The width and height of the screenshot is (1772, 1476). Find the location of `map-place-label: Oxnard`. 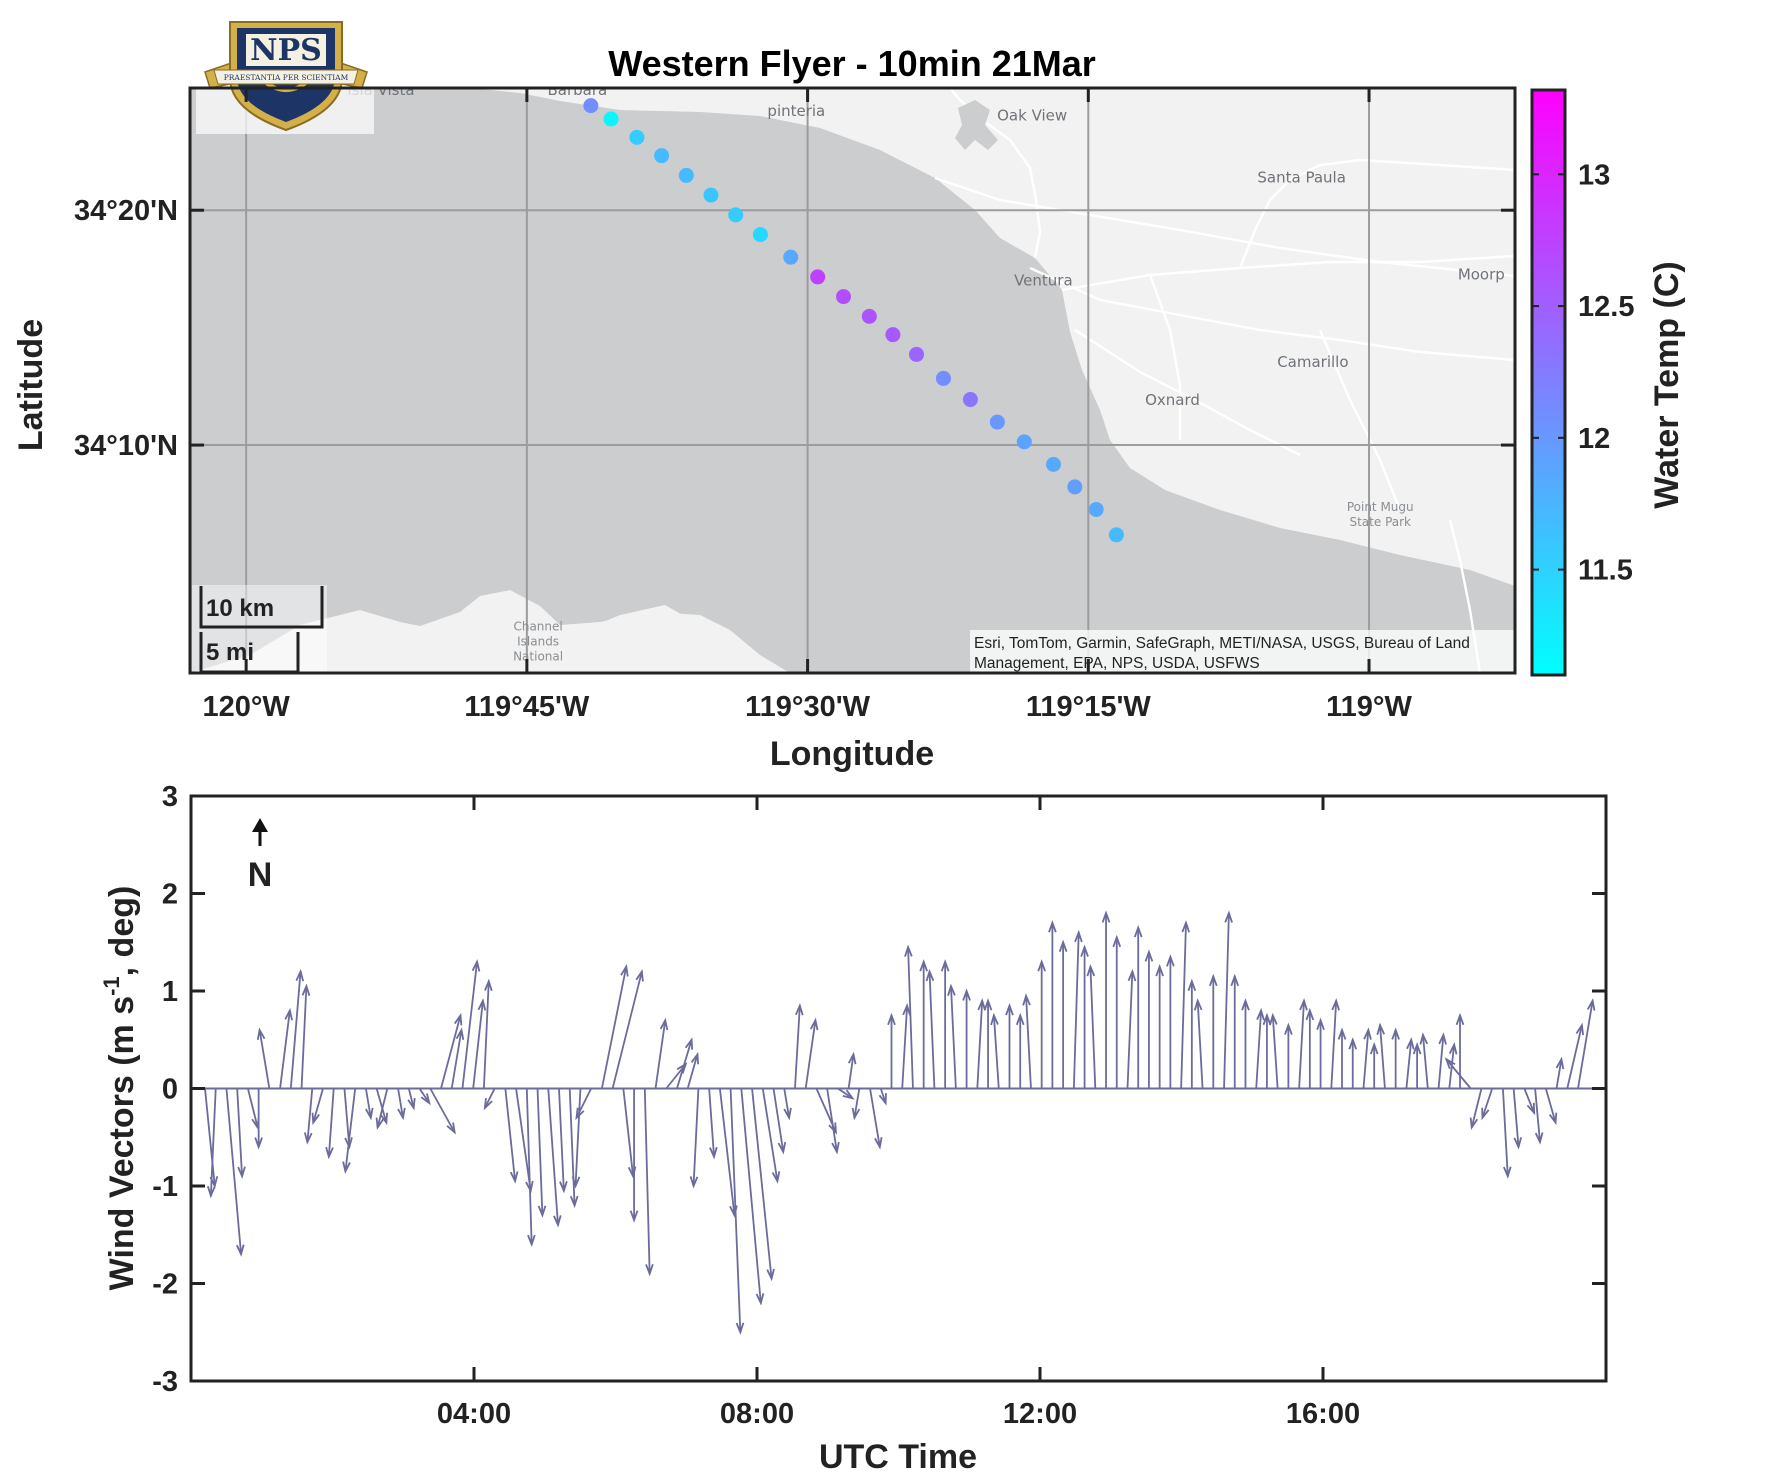

map-place-label: Oxnard is located at coordinates (1172, 400).